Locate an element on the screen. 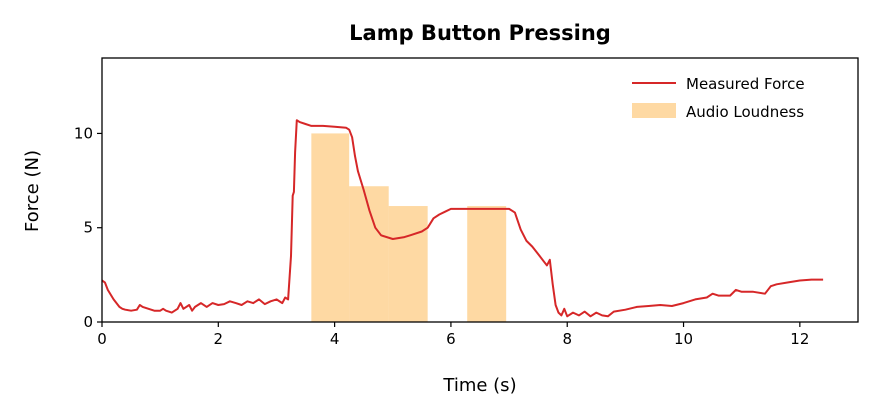  audio-loudness-bars is located at coordinates (409, 227).